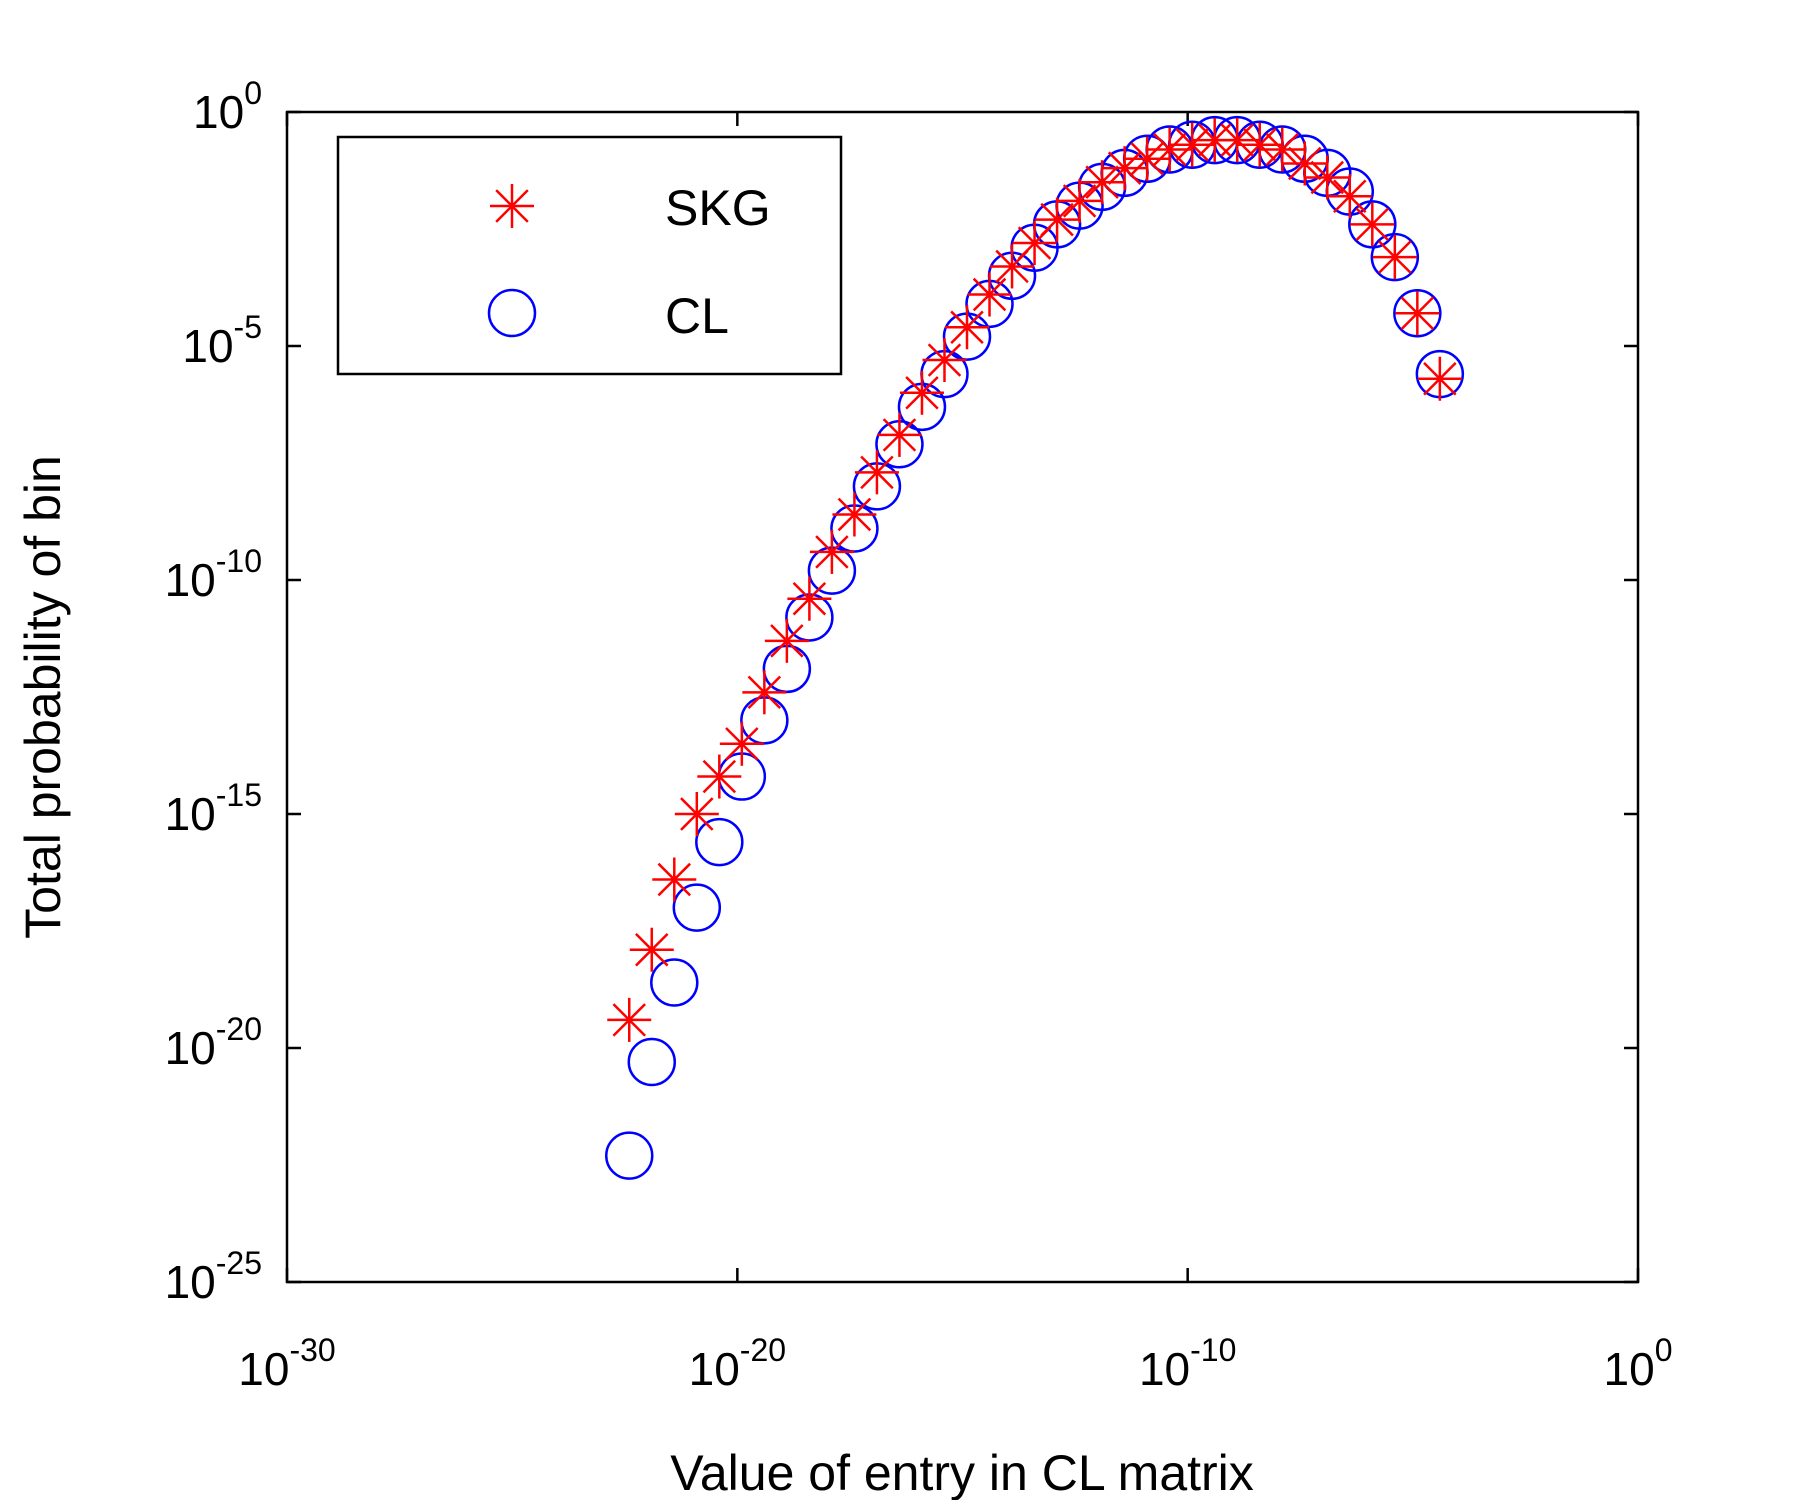  What do you see at coordinates (222, 340) in the screenshot?
I see `y-tick-label: 10⁻⁵` at bounding box center [222, 340].